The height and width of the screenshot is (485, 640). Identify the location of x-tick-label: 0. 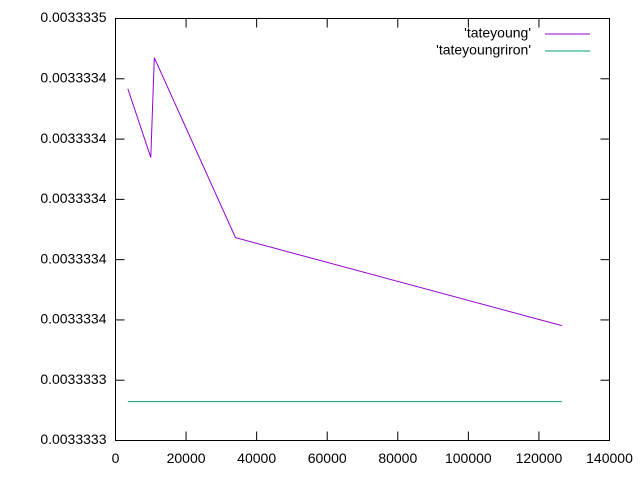
(116, 458).